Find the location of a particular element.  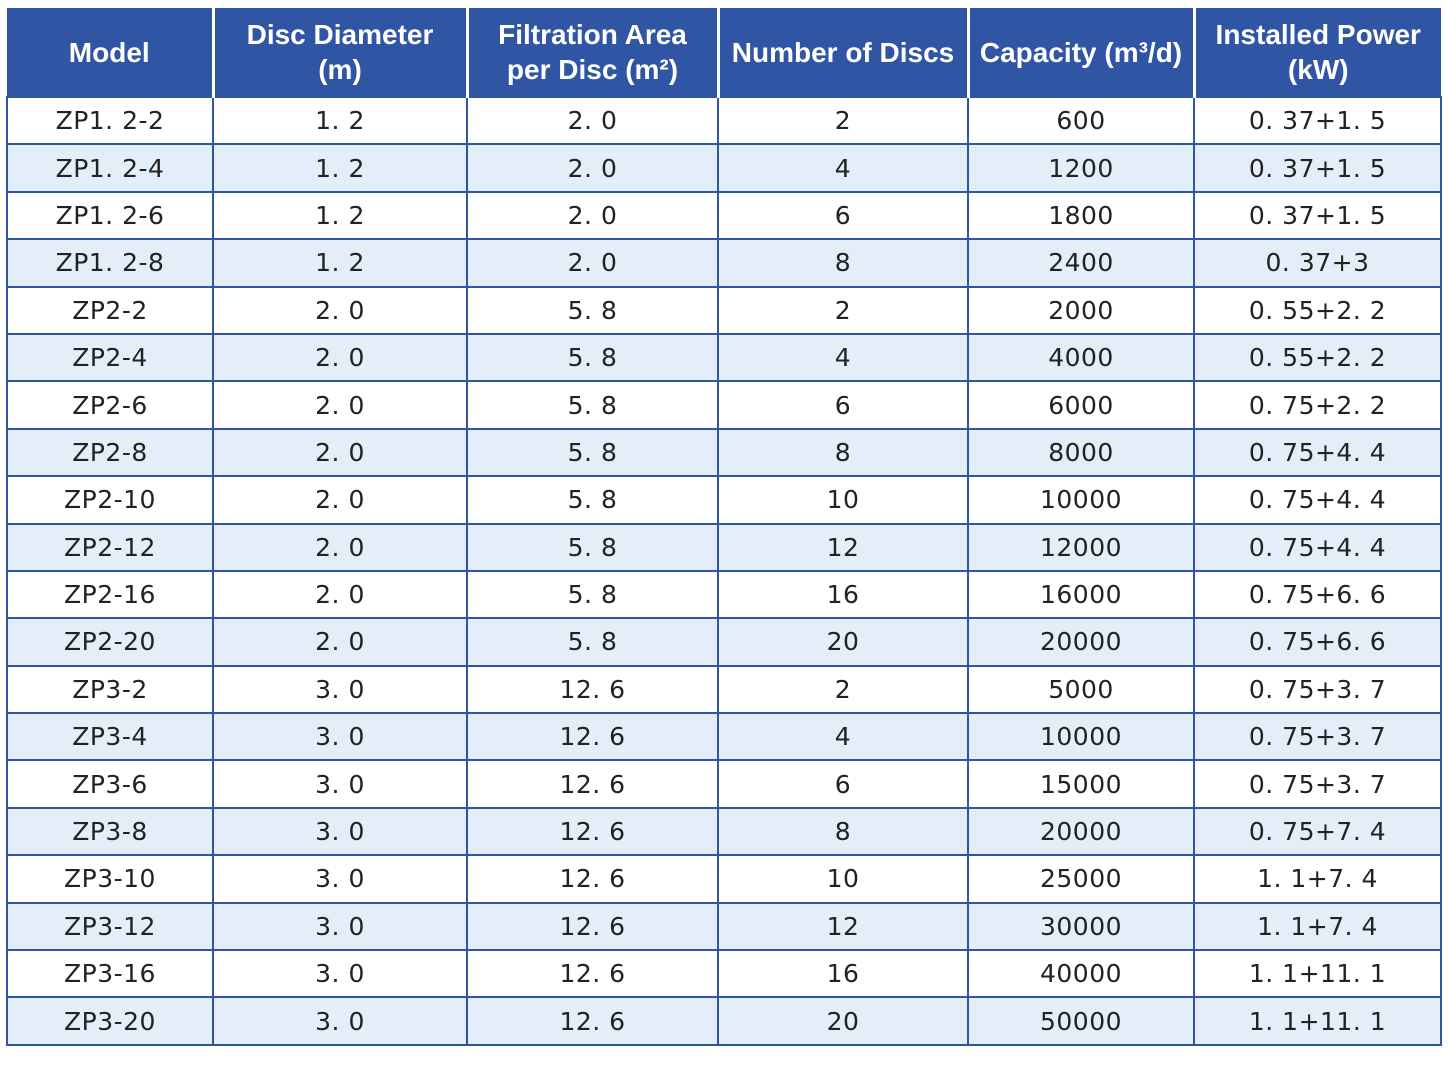

installed-power-cell: 0. 37+3 is located at coordinates (1317, 263).